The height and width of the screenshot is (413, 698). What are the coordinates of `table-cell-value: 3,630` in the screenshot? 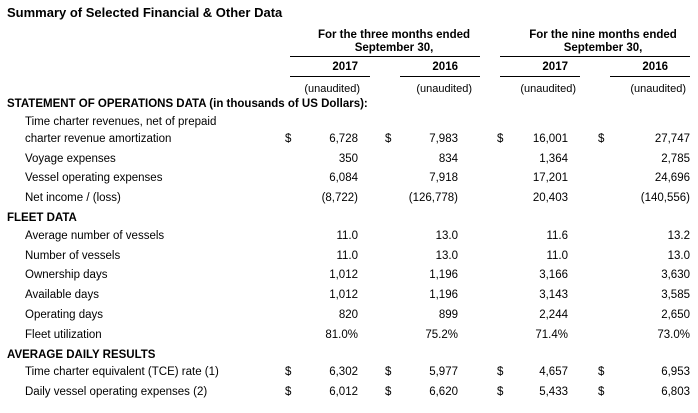 It's located at (675, 275).